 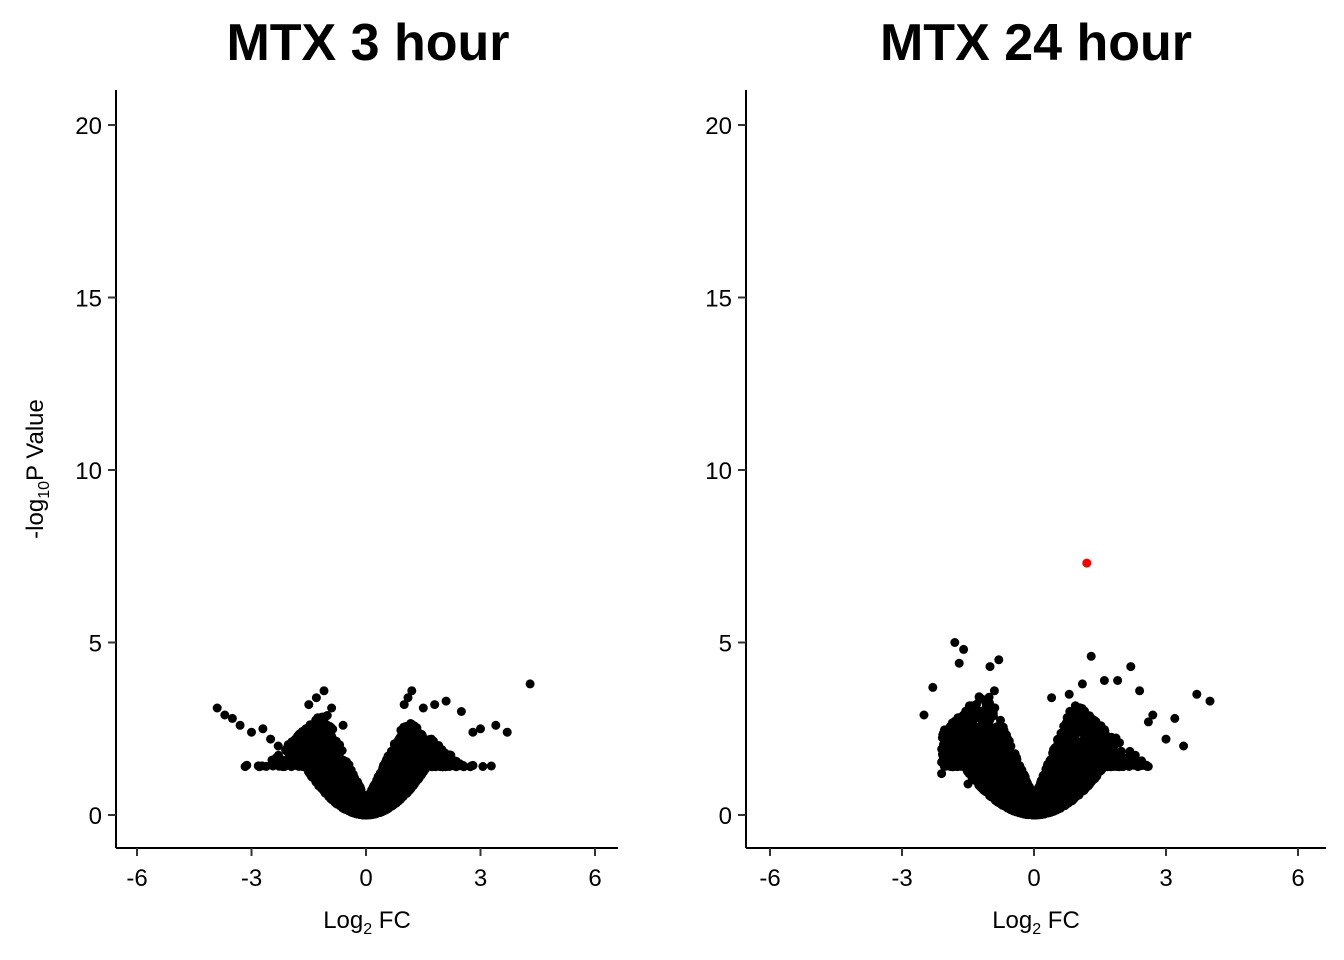 I want to click on x-tick-label: 0, so click(x=365, y=878).